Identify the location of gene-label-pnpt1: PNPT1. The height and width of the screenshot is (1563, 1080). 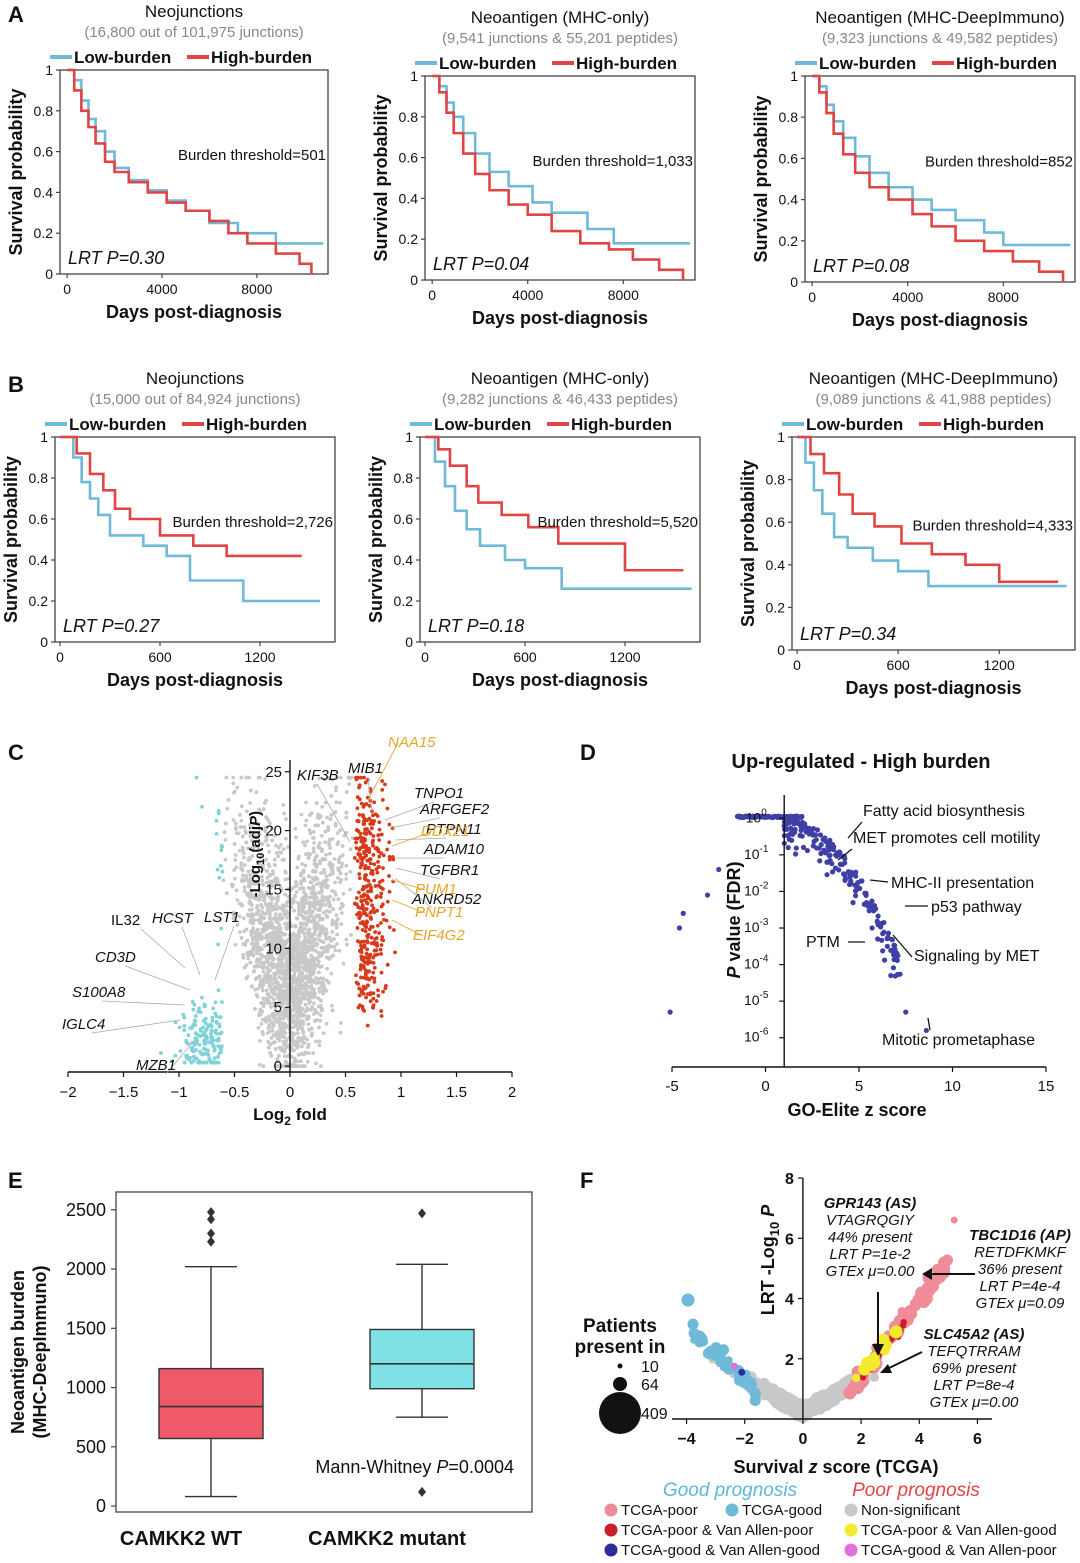
(439, 912).